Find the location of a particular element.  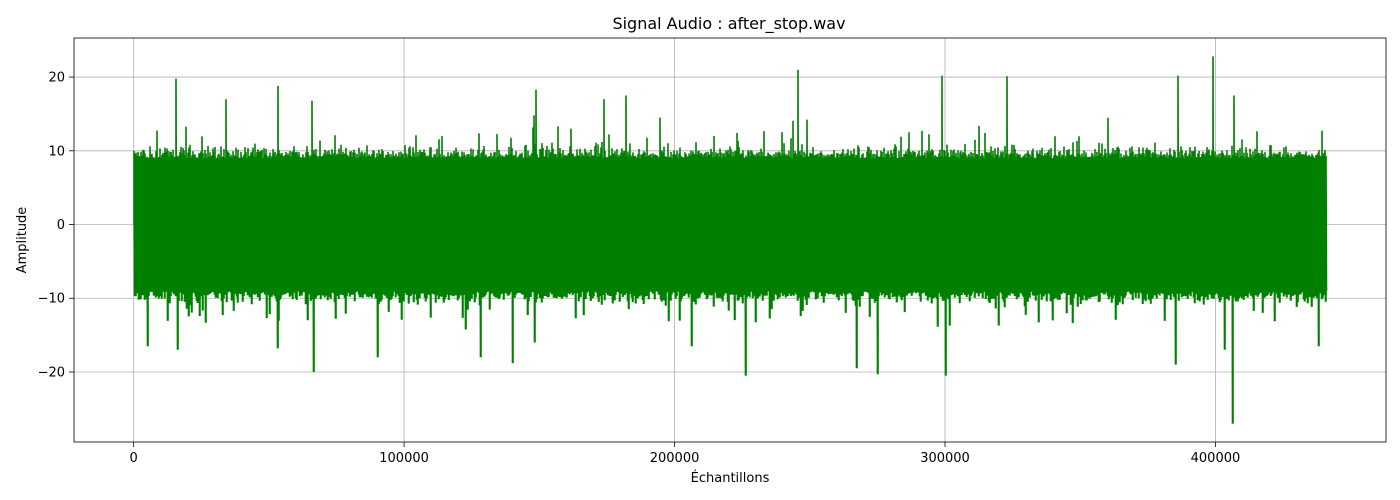

y-tick-label: 10 is located at coordinates (56, 151).